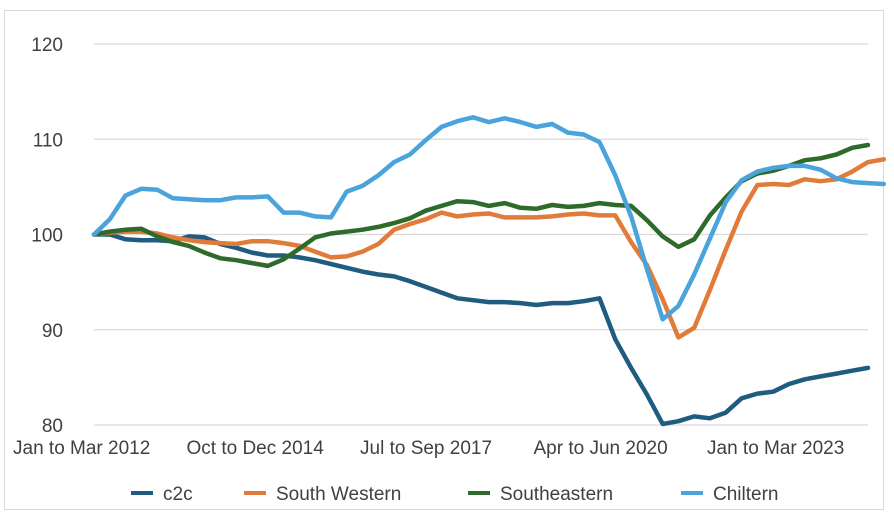  What do you see at coordinates (81, 448) in the screenshot?
I see `x-tick-label: Jan to Mar 2012` at bounding box center [81, 448].